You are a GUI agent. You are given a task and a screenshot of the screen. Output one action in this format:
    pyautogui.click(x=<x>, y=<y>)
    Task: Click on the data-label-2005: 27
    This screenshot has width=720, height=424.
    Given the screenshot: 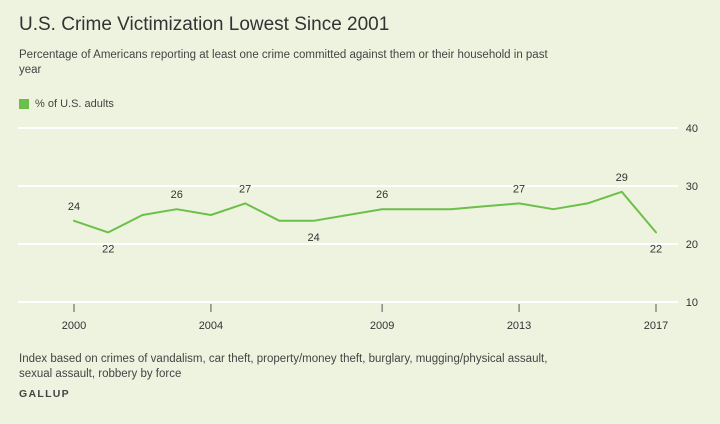 What is the action you would take?
    pyautogui.click(x=245, y=189)
    